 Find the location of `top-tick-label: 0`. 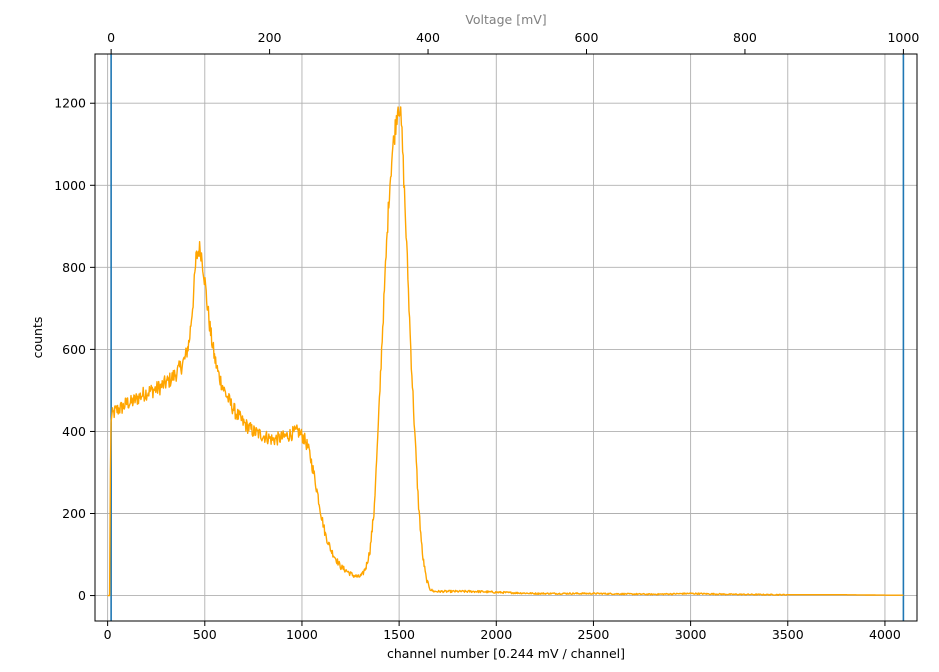

top-tick-label: 0 is located at coordinates (111, 37).